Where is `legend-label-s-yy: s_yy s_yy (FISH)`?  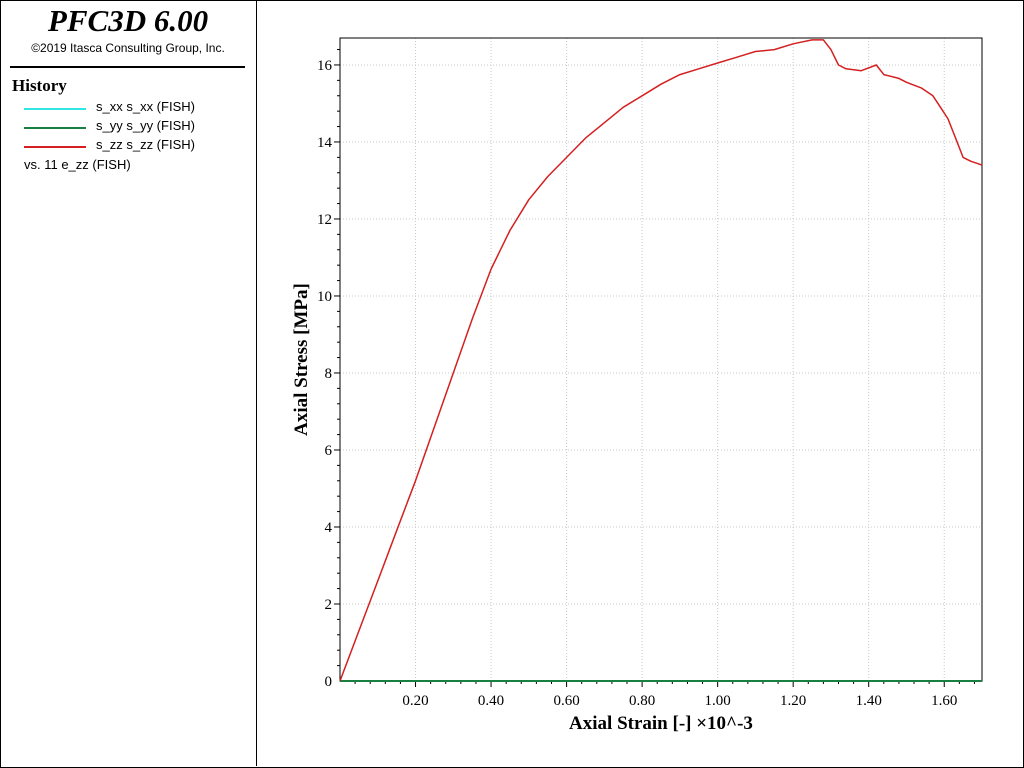 legend-label-s-yy: s_yy s_yy (FISH) is located at coordinates (145, 125).